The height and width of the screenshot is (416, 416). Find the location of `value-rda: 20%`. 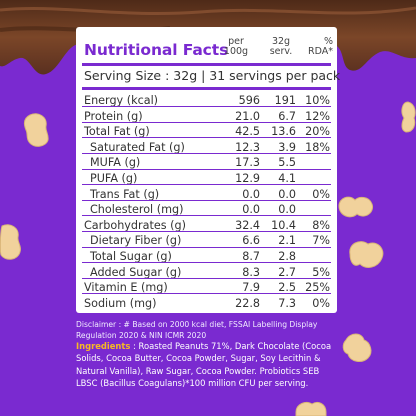

value-rda: 20% is located at coordinates (317, 132).